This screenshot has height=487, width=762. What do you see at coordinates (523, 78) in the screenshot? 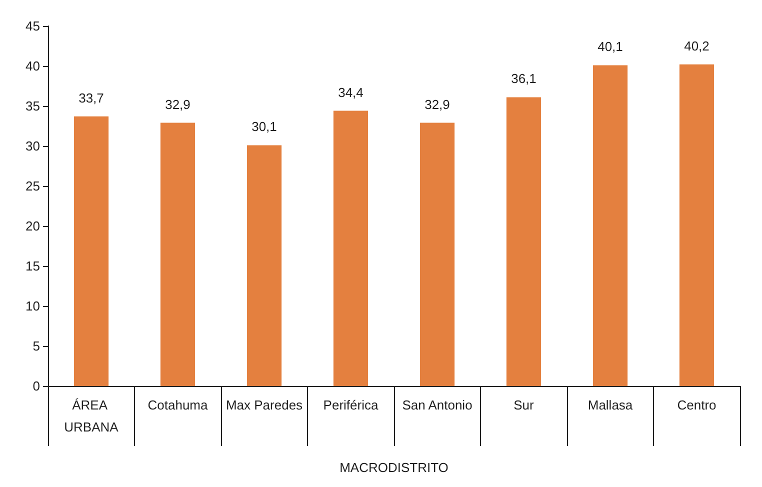
I see `data-label: 36,1` at bounding box center [523, 78].